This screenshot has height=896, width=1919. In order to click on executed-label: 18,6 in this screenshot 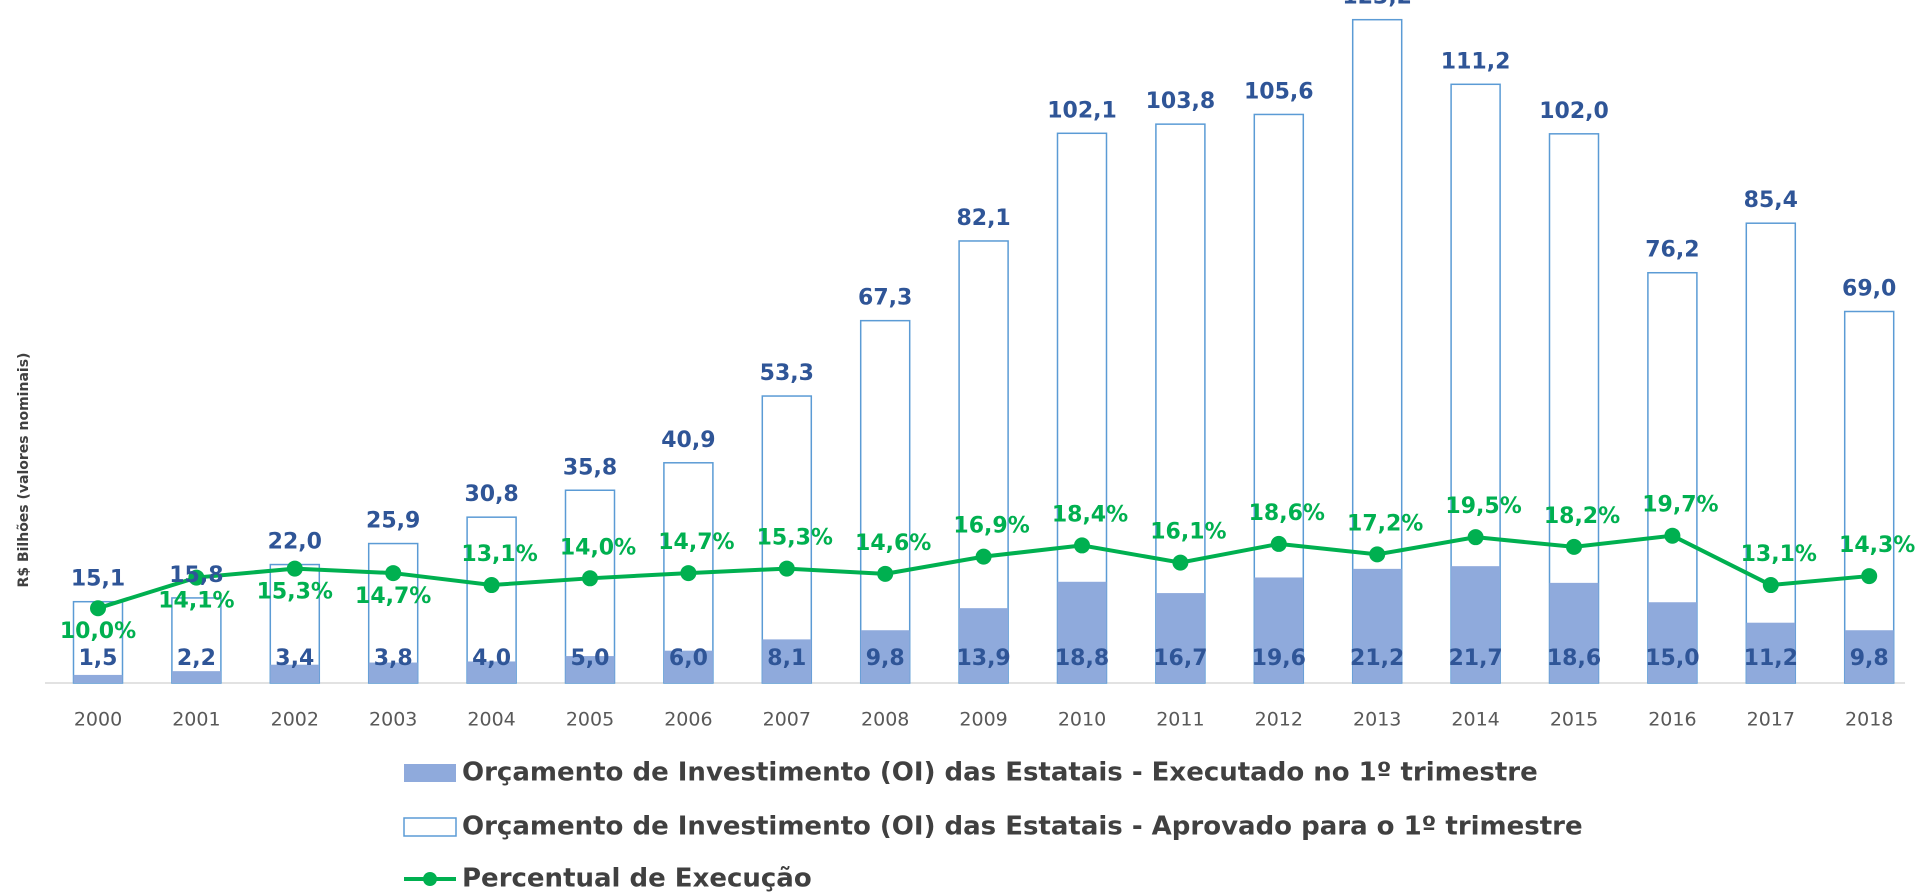, I will do `click(1574, 658)`.